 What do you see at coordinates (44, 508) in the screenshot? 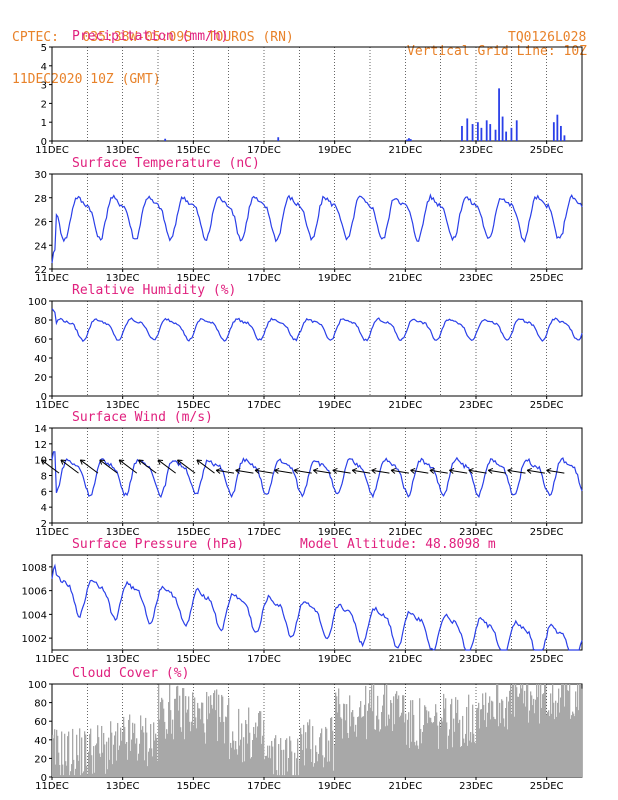
I see `y-tick-label: 4` at bounding box center [44, 508].